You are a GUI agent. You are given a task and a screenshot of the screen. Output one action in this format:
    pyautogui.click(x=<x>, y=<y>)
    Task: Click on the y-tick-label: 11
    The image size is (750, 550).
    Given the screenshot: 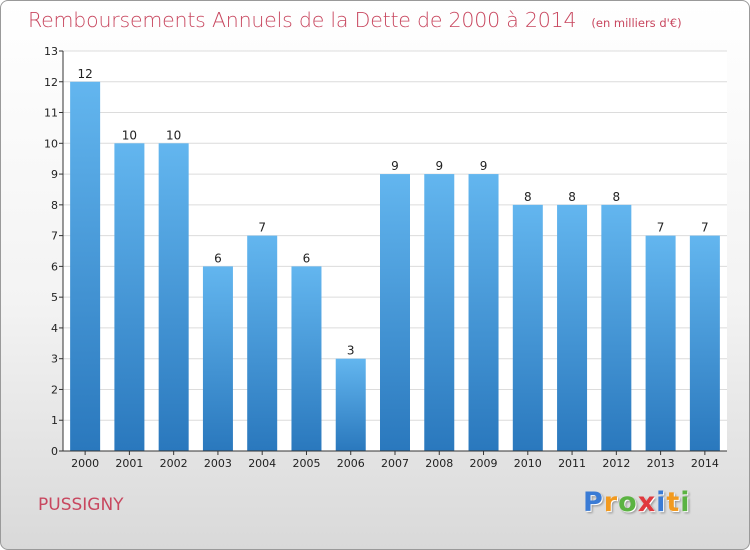 What is the action you would take?
    pyautogui.click(x=51, y=113)
    